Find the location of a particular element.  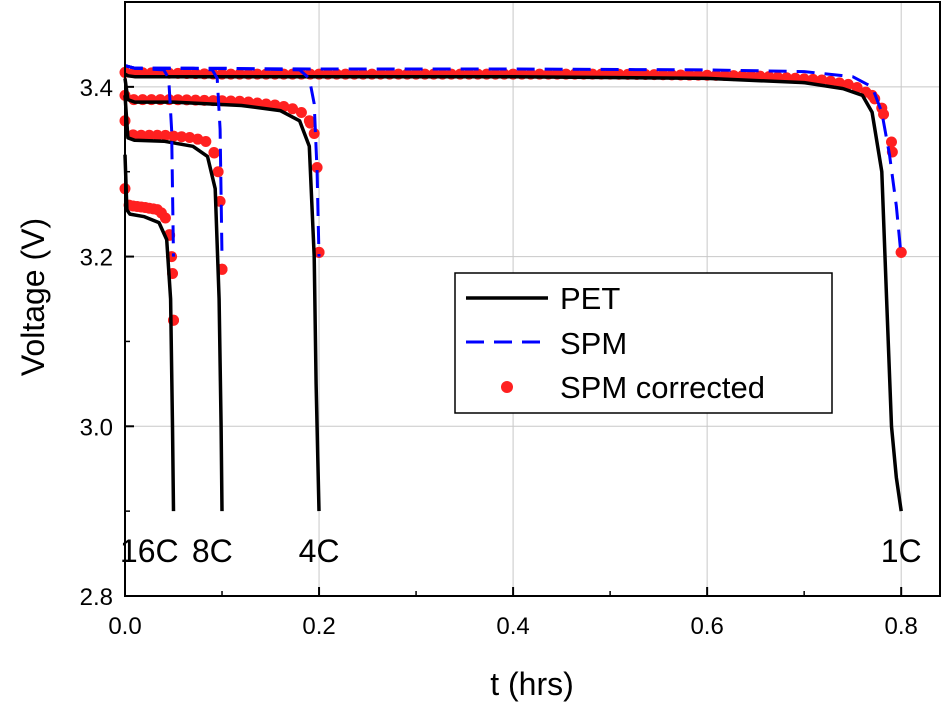

rate-label: 1C is located at coordinates (901, 551).